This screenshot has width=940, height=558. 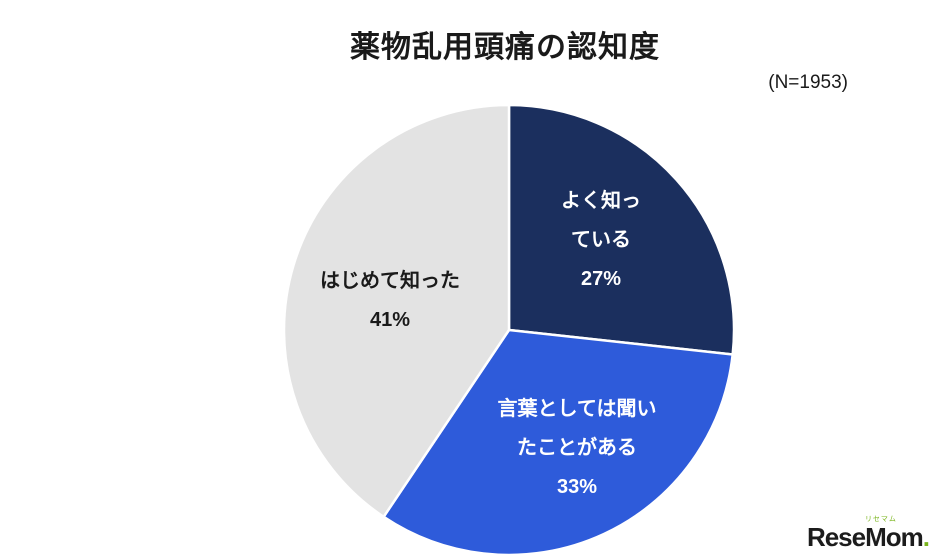 What do you see at coordinates (880, 519) in the screenshot?
I see `resemom-logo-ruby: リセマム` at bounding box center [880, 519].